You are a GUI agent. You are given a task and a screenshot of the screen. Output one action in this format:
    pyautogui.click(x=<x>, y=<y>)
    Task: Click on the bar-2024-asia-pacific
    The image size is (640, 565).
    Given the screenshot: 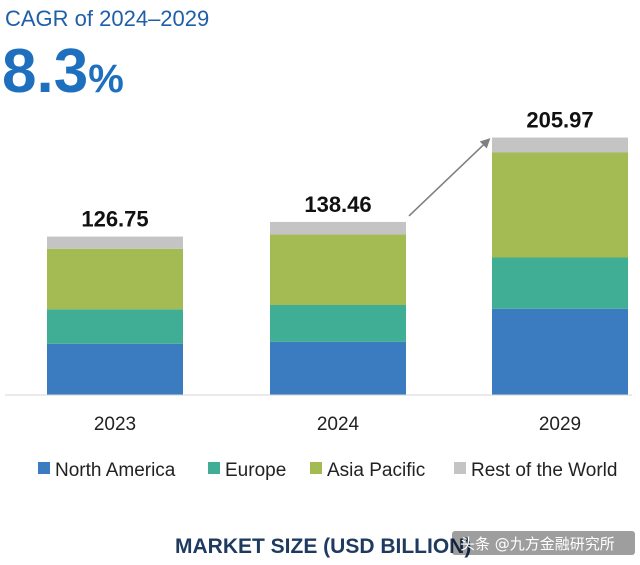 What is the action you would take?
    pyautogui.click(x=338, y=270)
    